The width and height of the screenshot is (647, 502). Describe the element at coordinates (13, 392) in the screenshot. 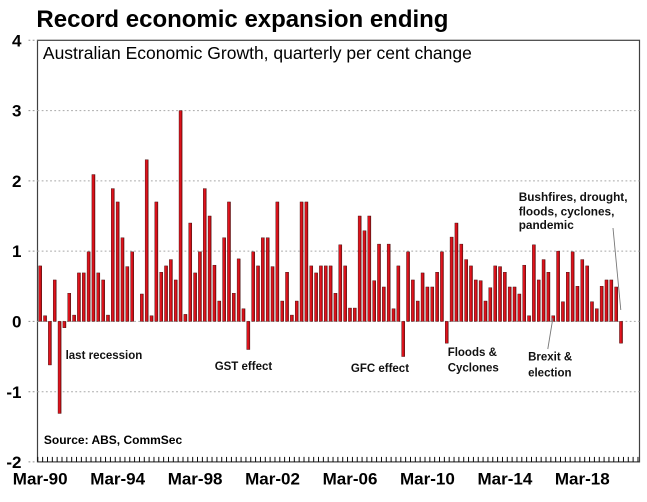

I see `svg-text: -1` at that location.